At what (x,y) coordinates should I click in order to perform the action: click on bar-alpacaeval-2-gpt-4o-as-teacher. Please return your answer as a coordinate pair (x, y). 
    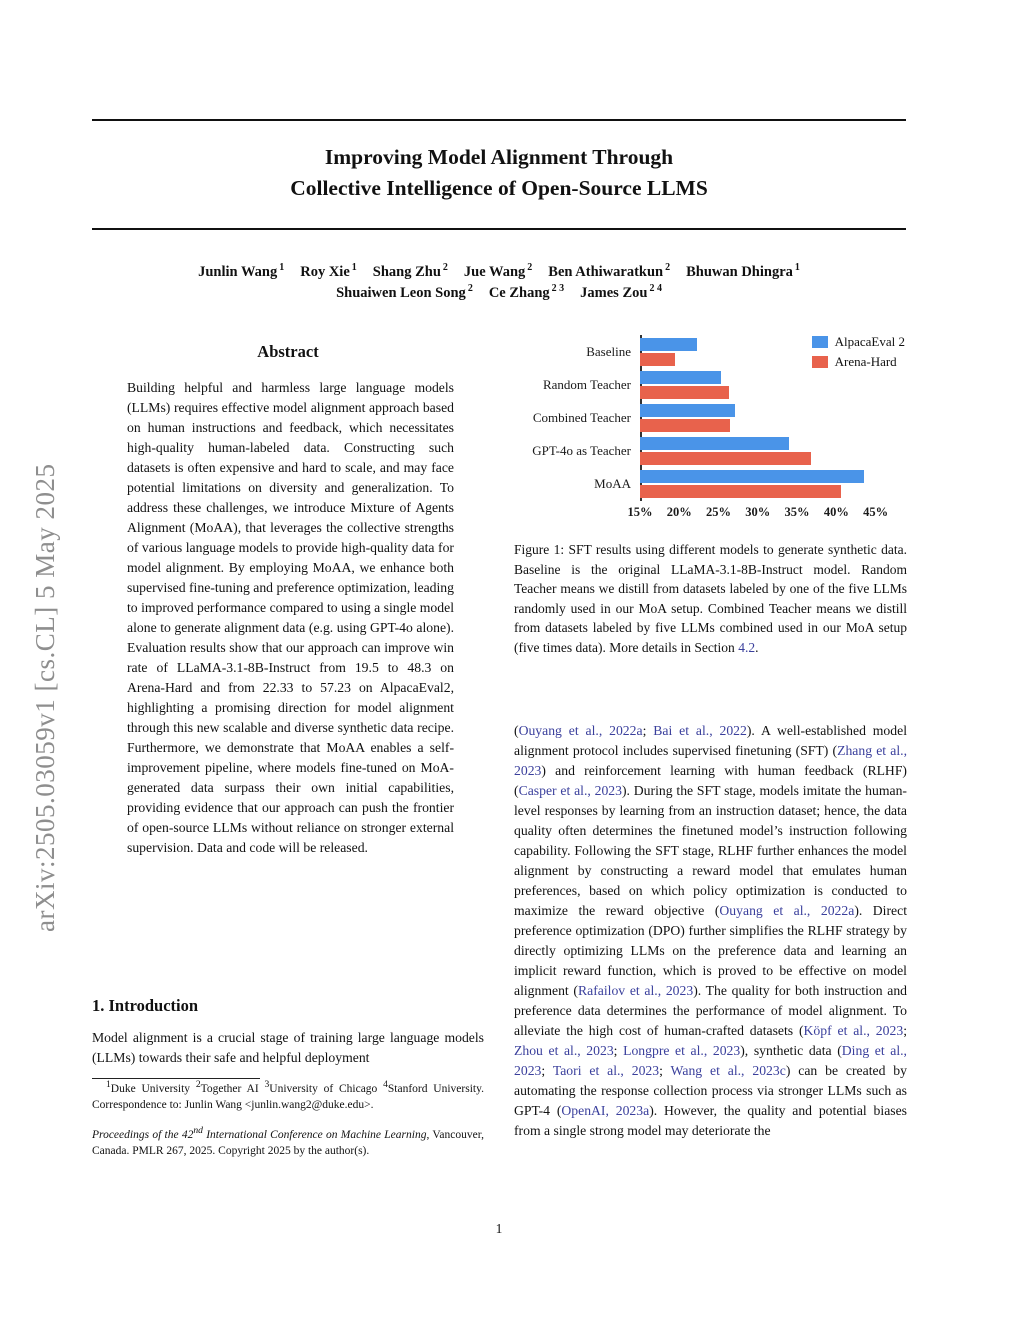
    Looking at the image, I should click on (715, 443).